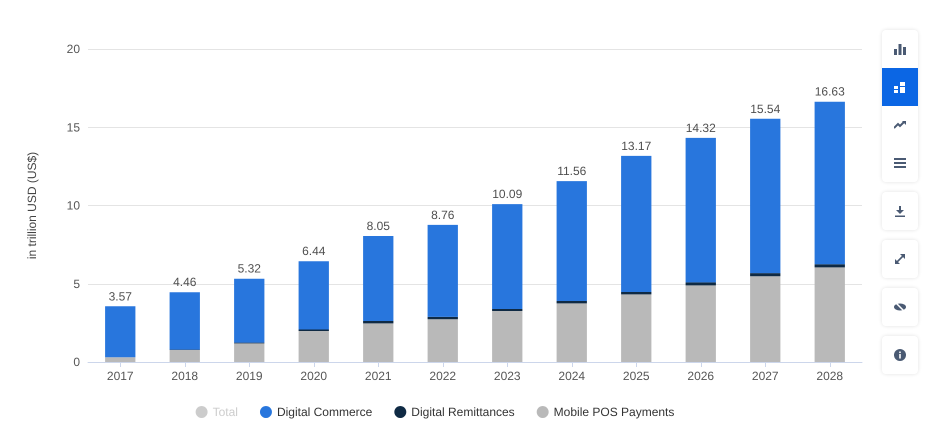 This screenshot has width=935, height=447. What do you see at coordinates (378, 226) in the screenshot?
I see `total-label: 8.05` at bounding box center [378, 226].